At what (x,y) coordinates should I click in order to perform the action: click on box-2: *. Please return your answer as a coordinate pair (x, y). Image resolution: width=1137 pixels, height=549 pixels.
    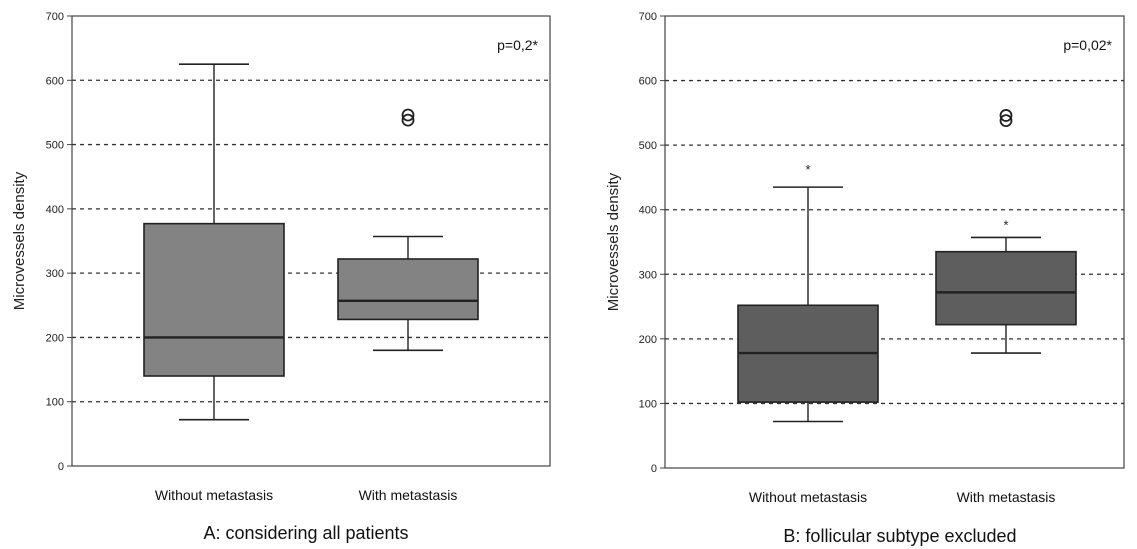
    Looking at the image, I should click on (1006, 231).